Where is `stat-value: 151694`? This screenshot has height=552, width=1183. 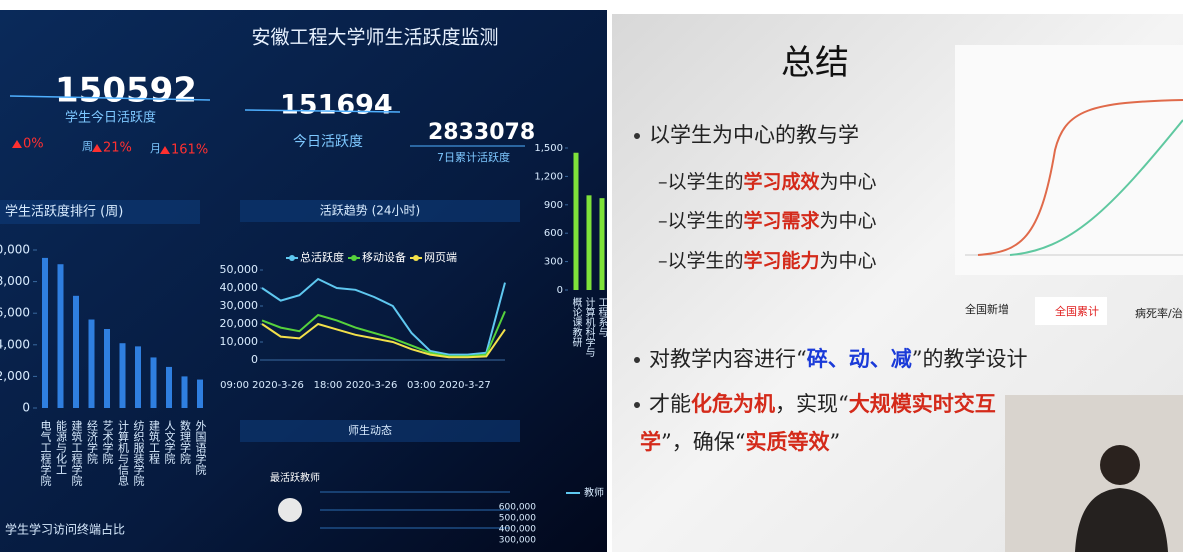 stat-value: 151694 is located at coordinates (336, 105).